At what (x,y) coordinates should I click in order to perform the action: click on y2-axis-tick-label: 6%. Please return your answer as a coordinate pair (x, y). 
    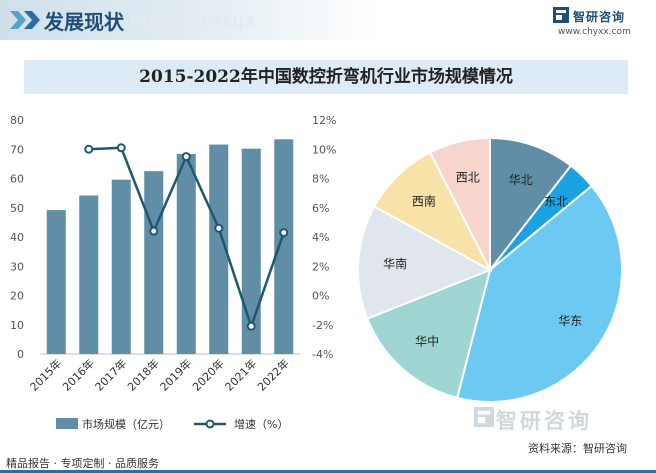
    Looking at the image, I should click on (320, 208).